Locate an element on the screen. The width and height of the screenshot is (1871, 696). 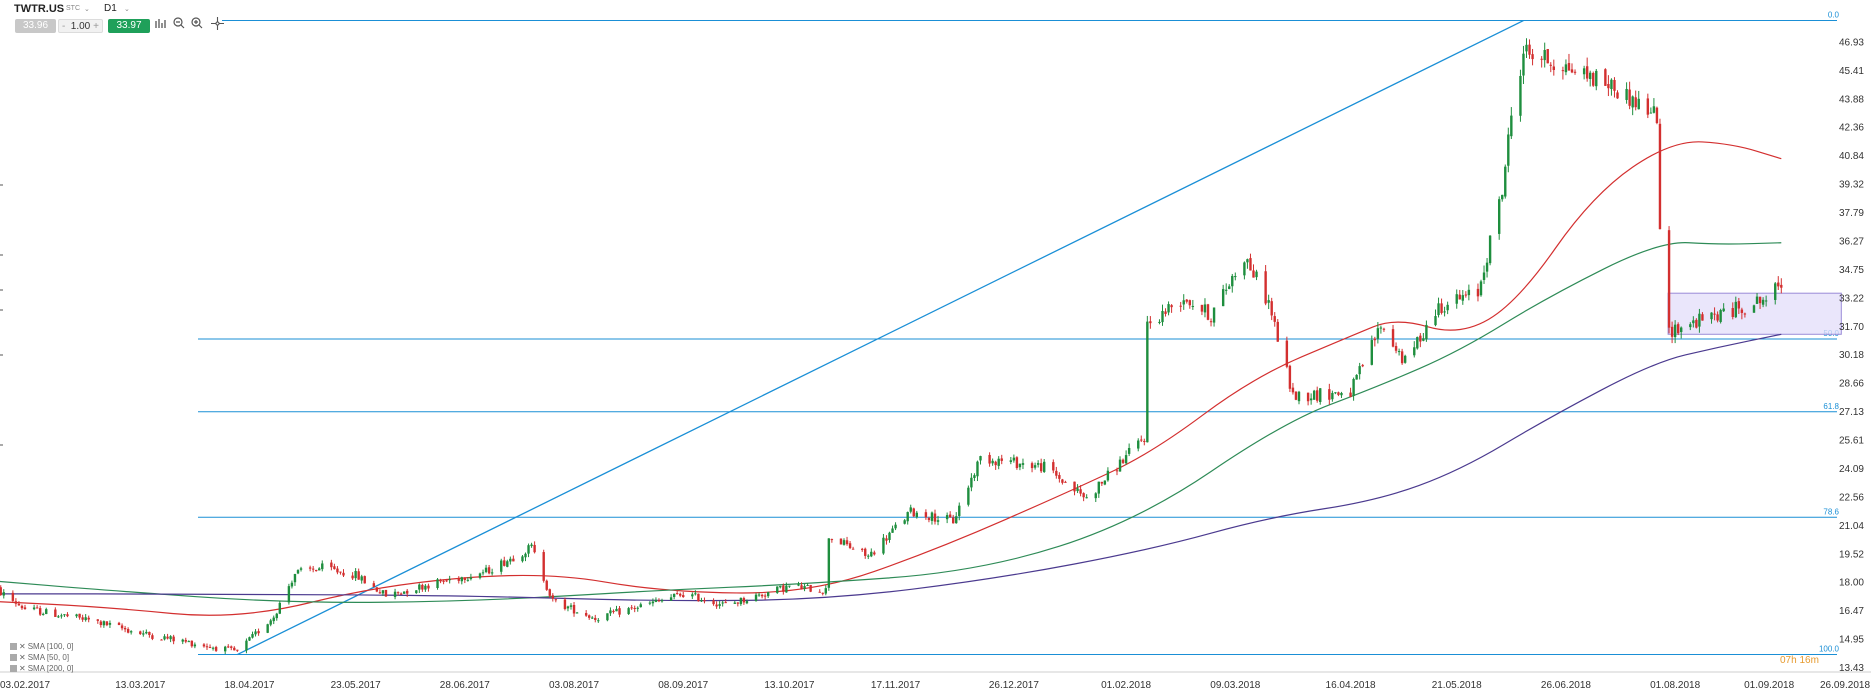
zoom-out-icon is located at coordinates (179, 24).